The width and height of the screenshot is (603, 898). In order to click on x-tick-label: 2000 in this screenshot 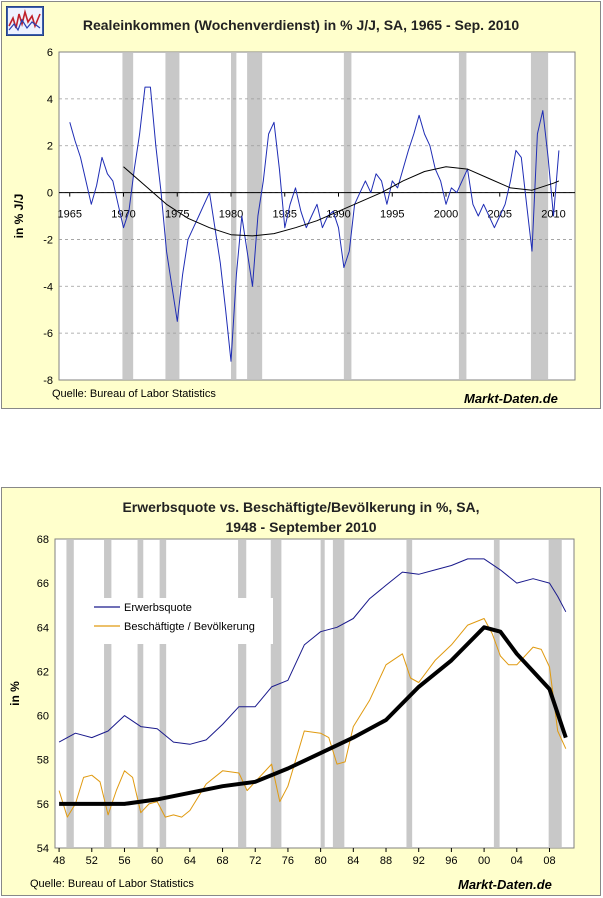, I will do `click(446, 215)`.